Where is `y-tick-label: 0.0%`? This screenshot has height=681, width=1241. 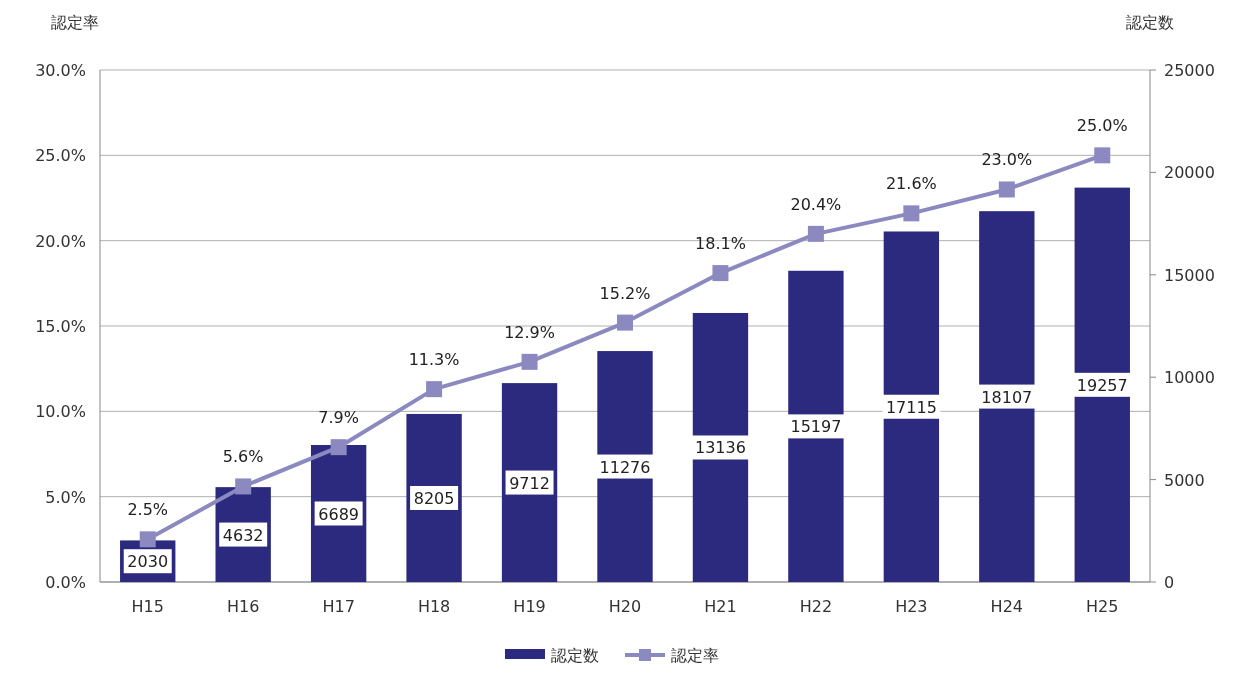 y-tick-label: 0.0% is located at coordinates (65, 582).